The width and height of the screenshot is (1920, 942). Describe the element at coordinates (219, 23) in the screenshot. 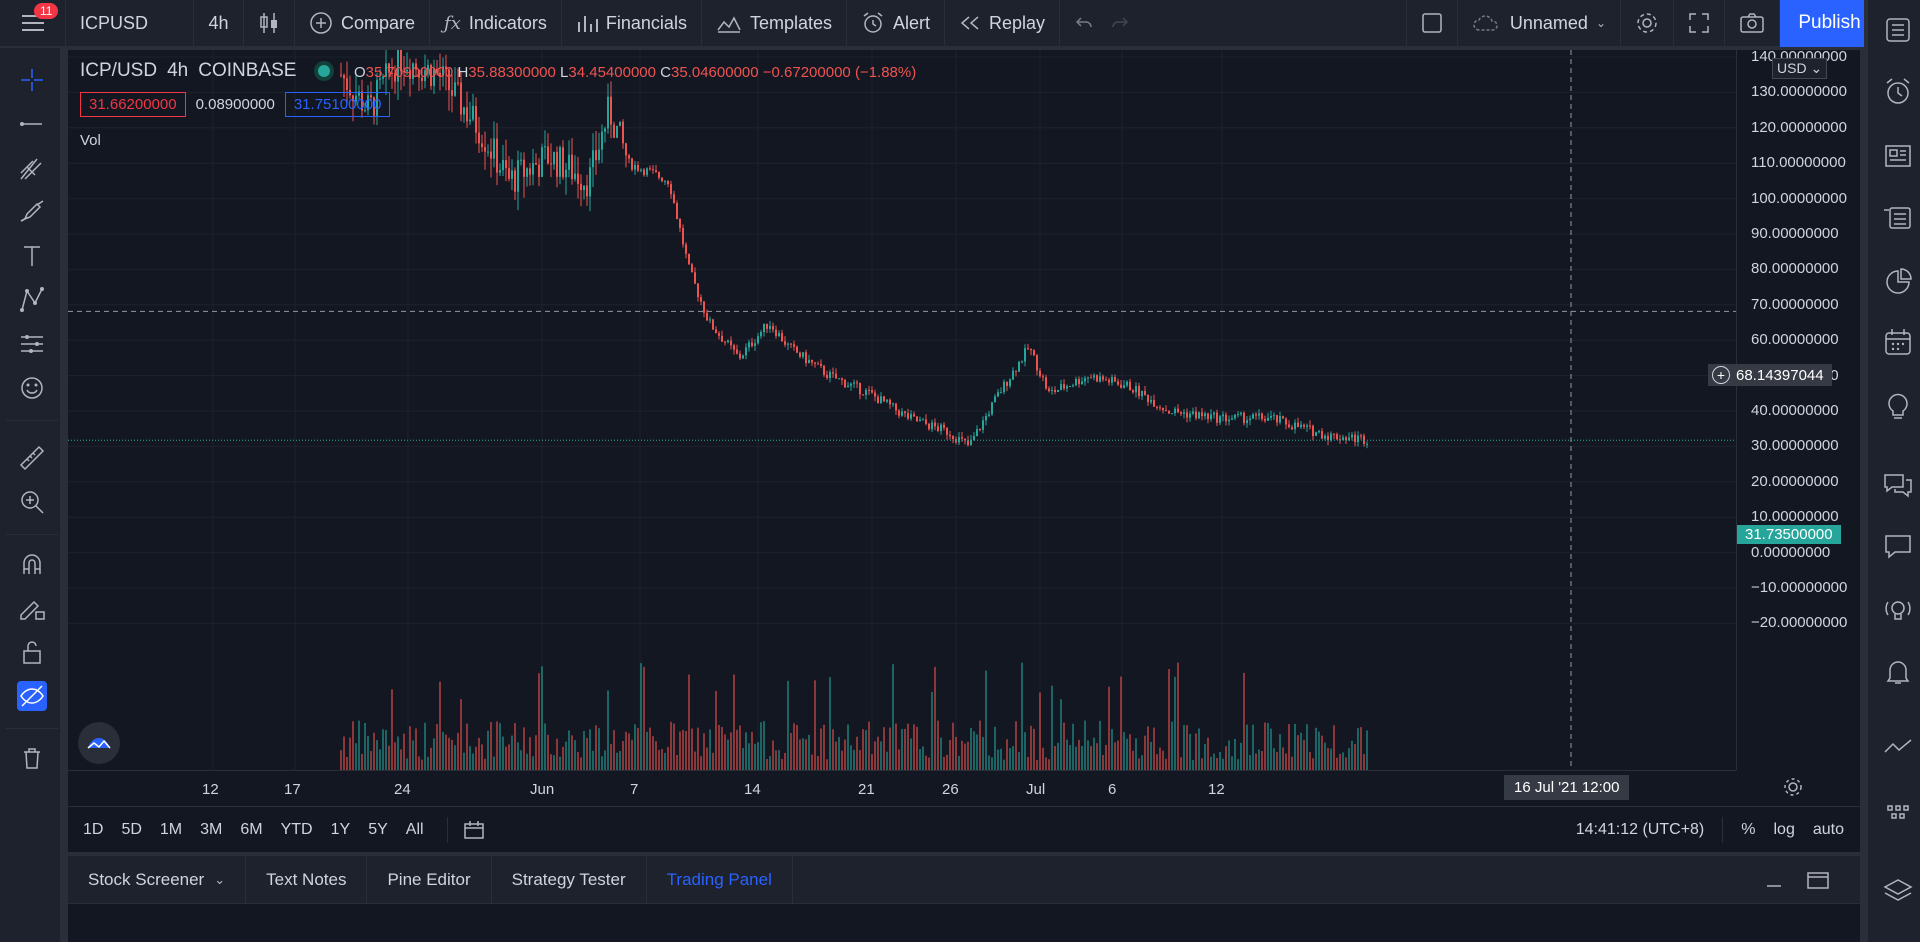

I see `interval-button: 4h` at that location.